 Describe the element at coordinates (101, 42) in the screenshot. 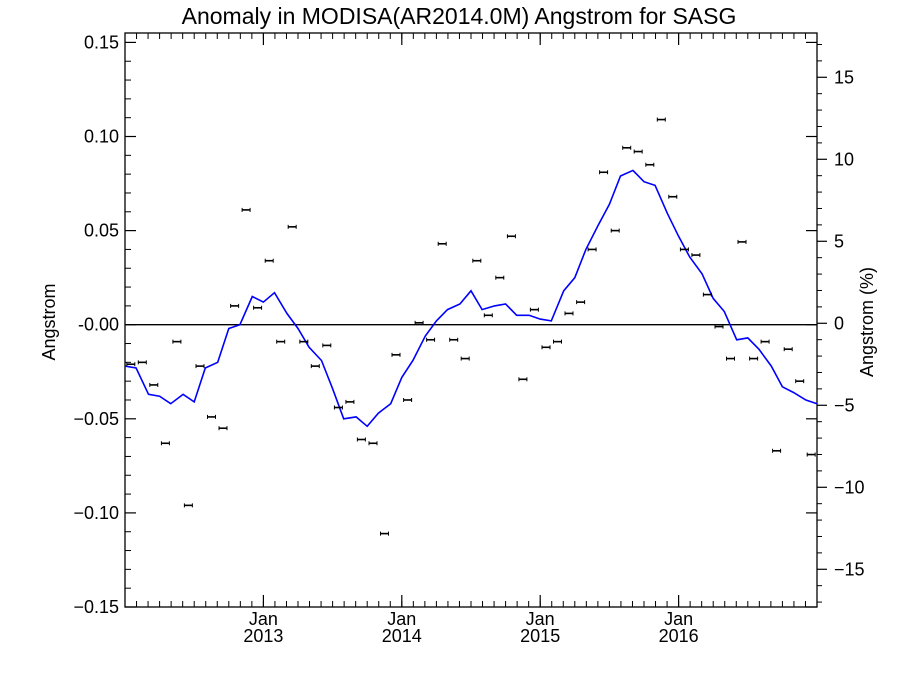

I see `y-tick-label: 0.15` at that location.